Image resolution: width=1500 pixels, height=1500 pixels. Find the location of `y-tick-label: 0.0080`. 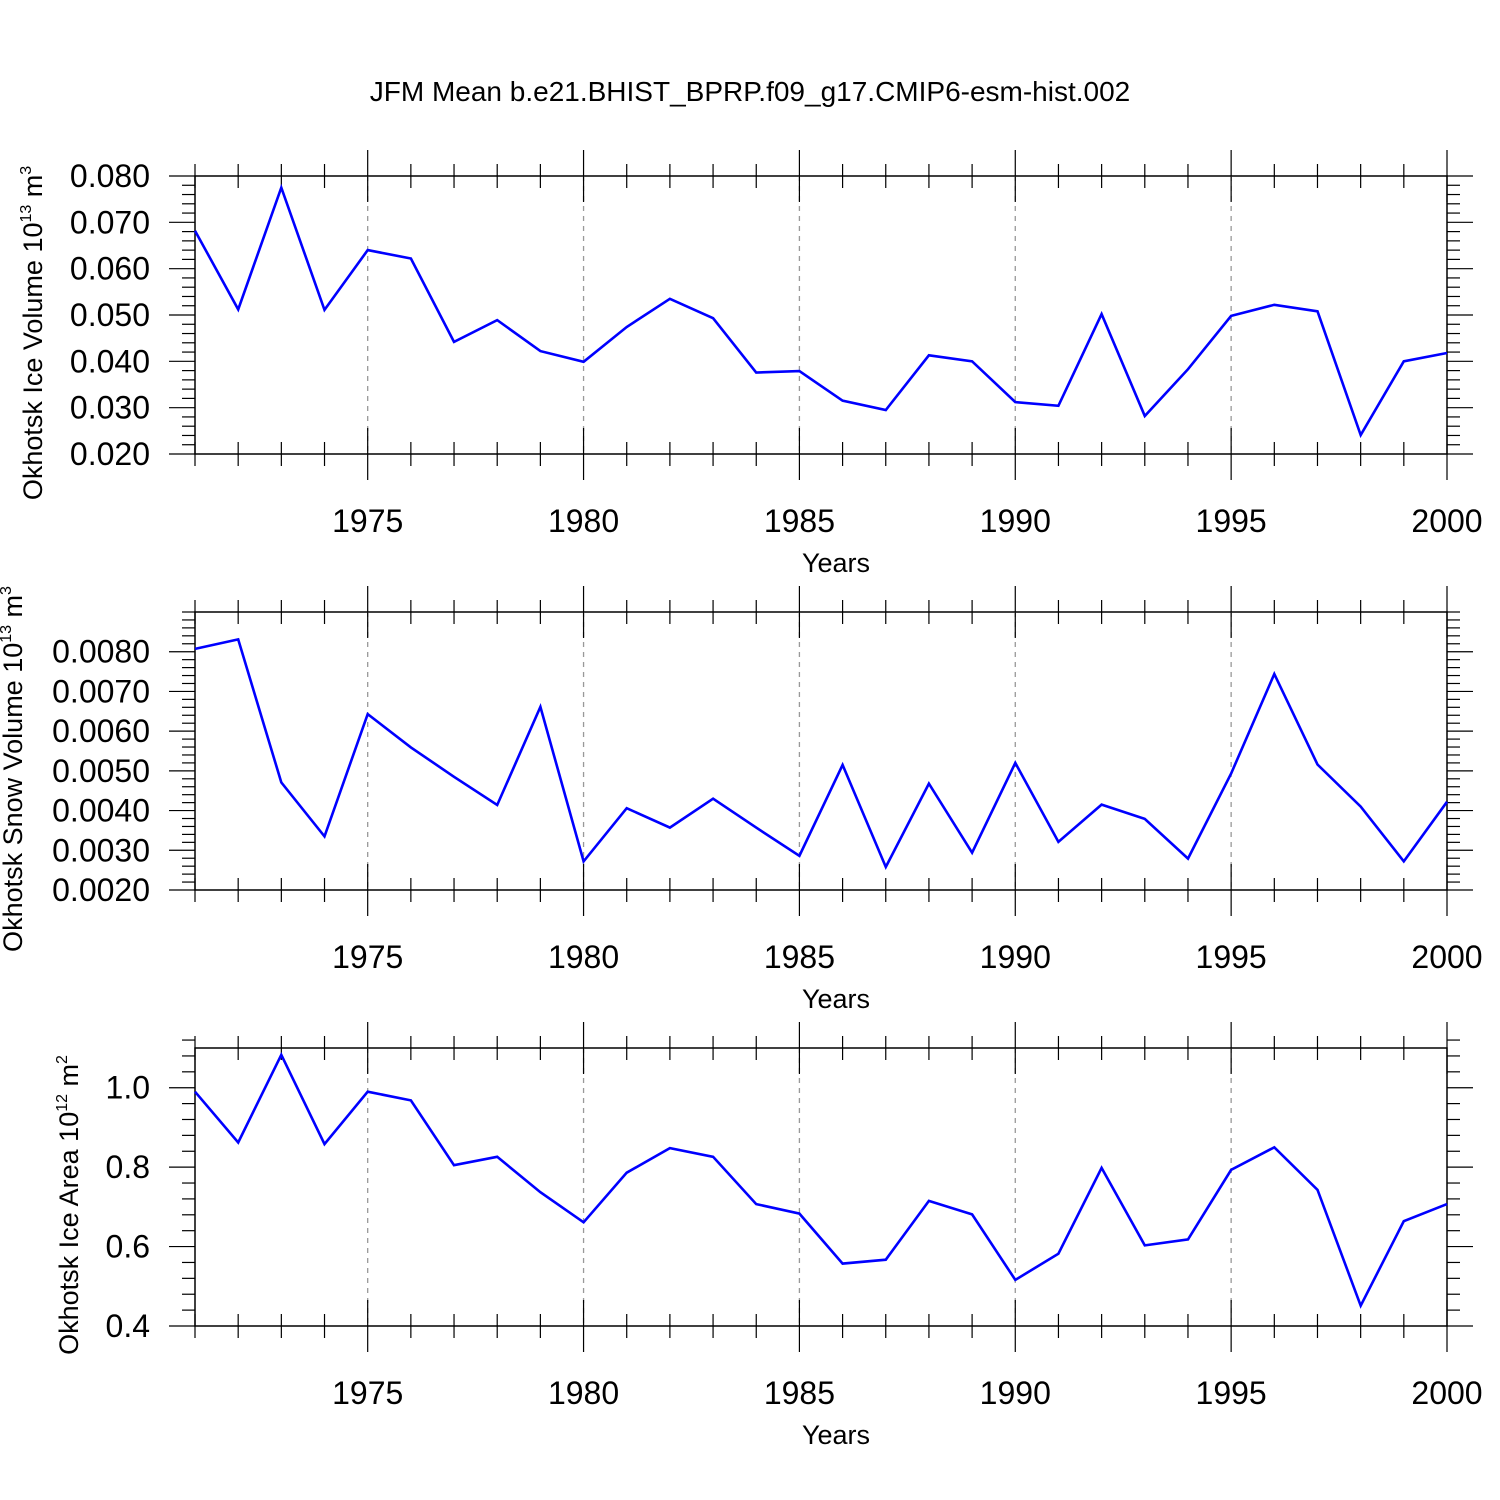

y-tick-label: 0.0080 is located at coordinates (101, 652).